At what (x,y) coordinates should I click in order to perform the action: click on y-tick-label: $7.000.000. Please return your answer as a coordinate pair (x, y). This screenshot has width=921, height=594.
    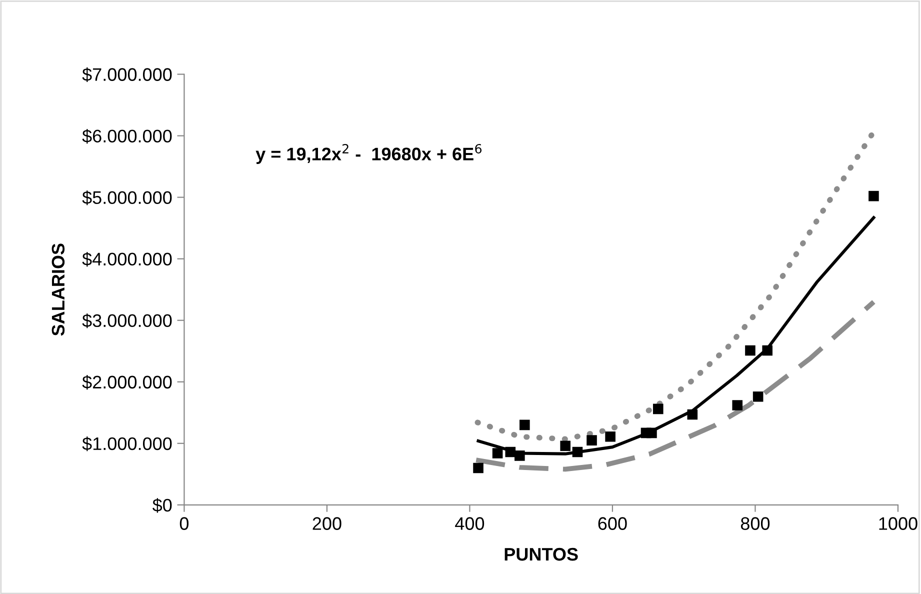
    Looking at the image, I should click on (127, 74).